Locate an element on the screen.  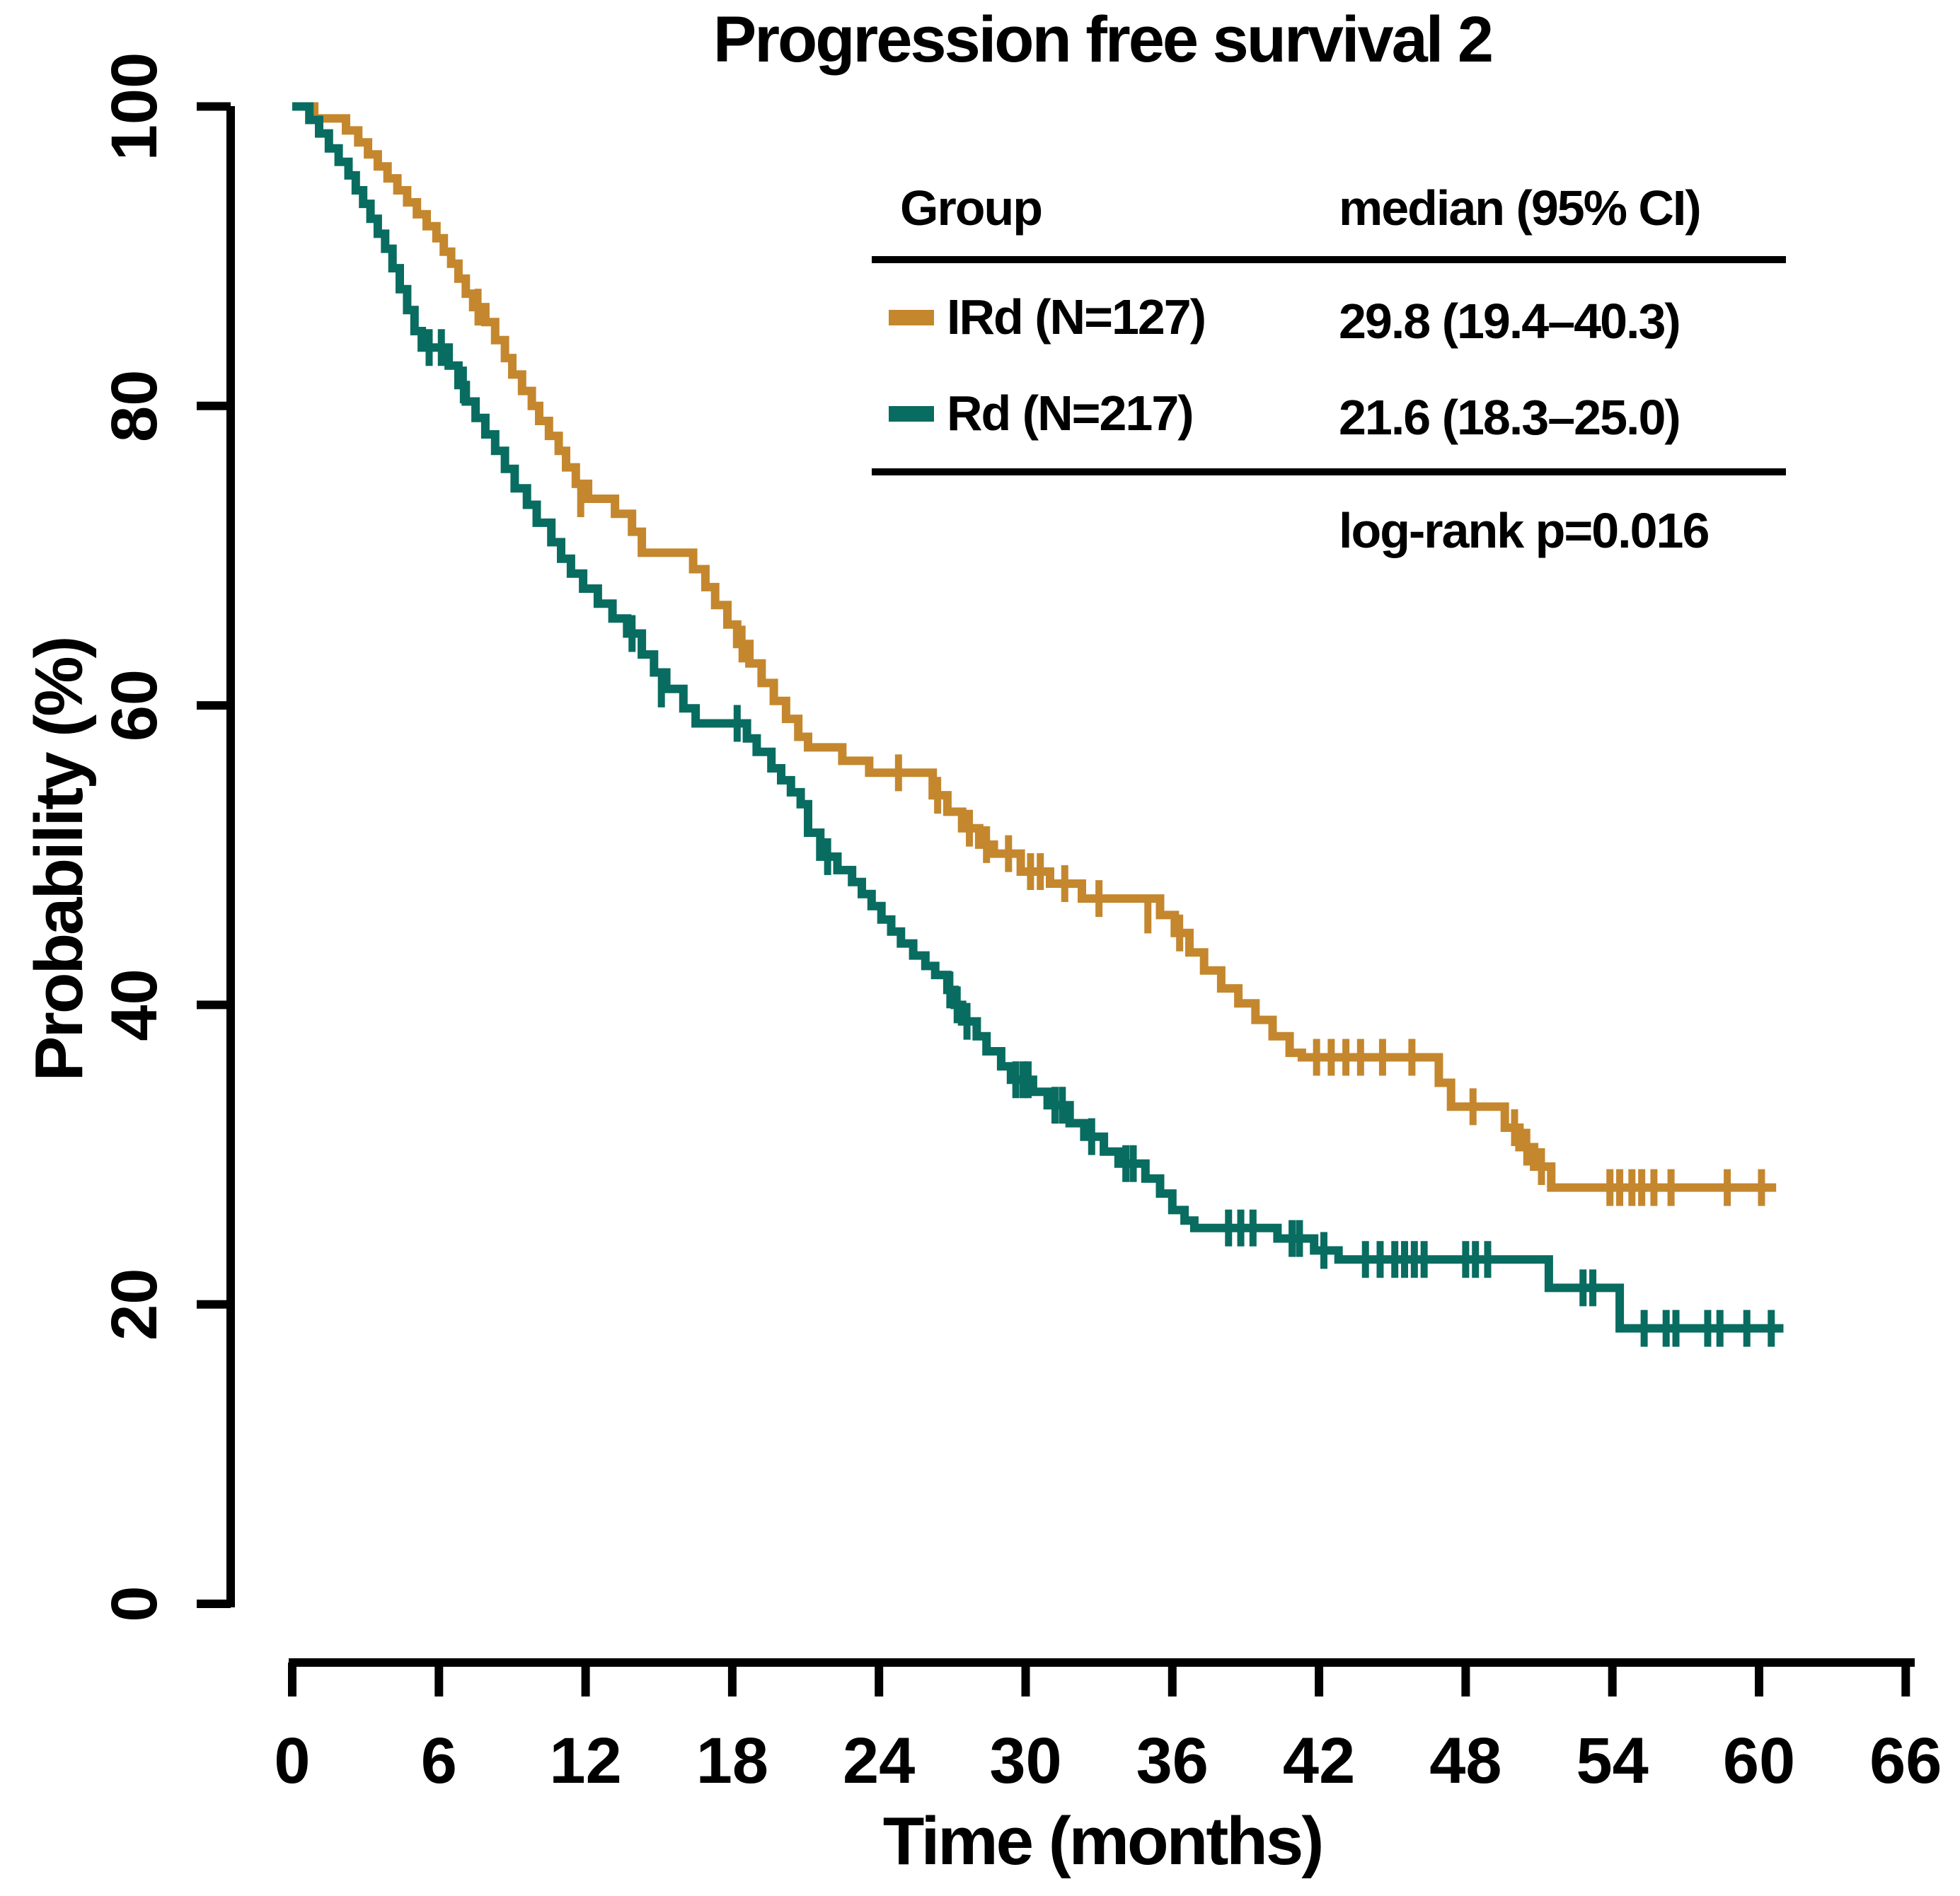
legend-label-ird: IRd (N=127) is located at coordinates (1076, 317).